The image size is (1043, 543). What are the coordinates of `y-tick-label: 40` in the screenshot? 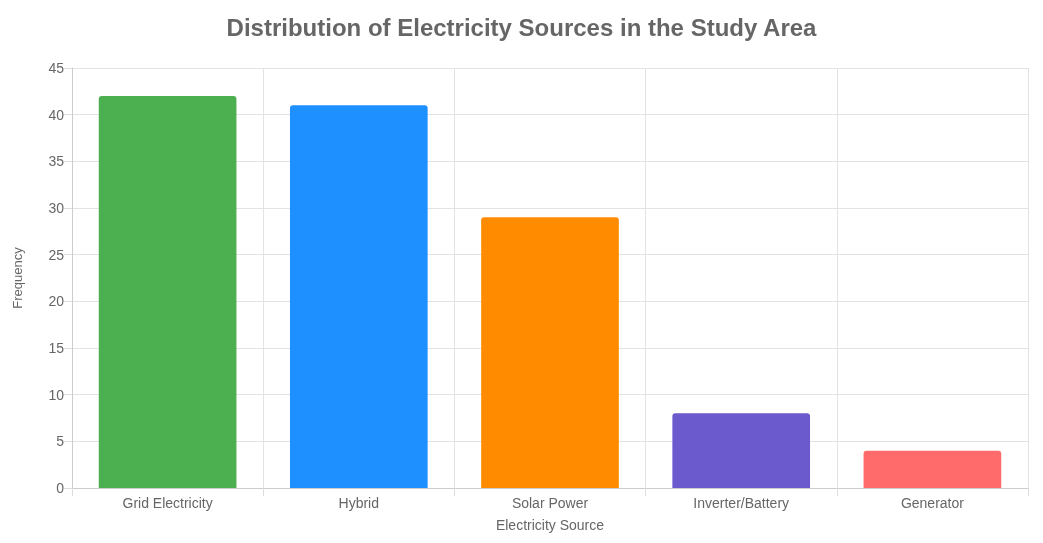 It's located at (56, 114).